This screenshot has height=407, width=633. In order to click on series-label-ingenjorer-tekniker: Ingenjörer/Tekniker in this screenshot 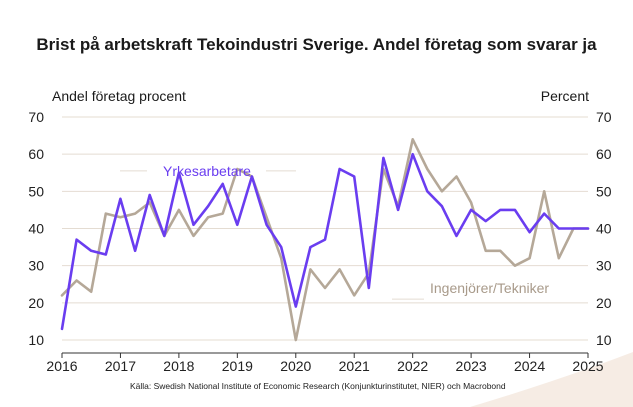, I will do `click(489, 288)`.